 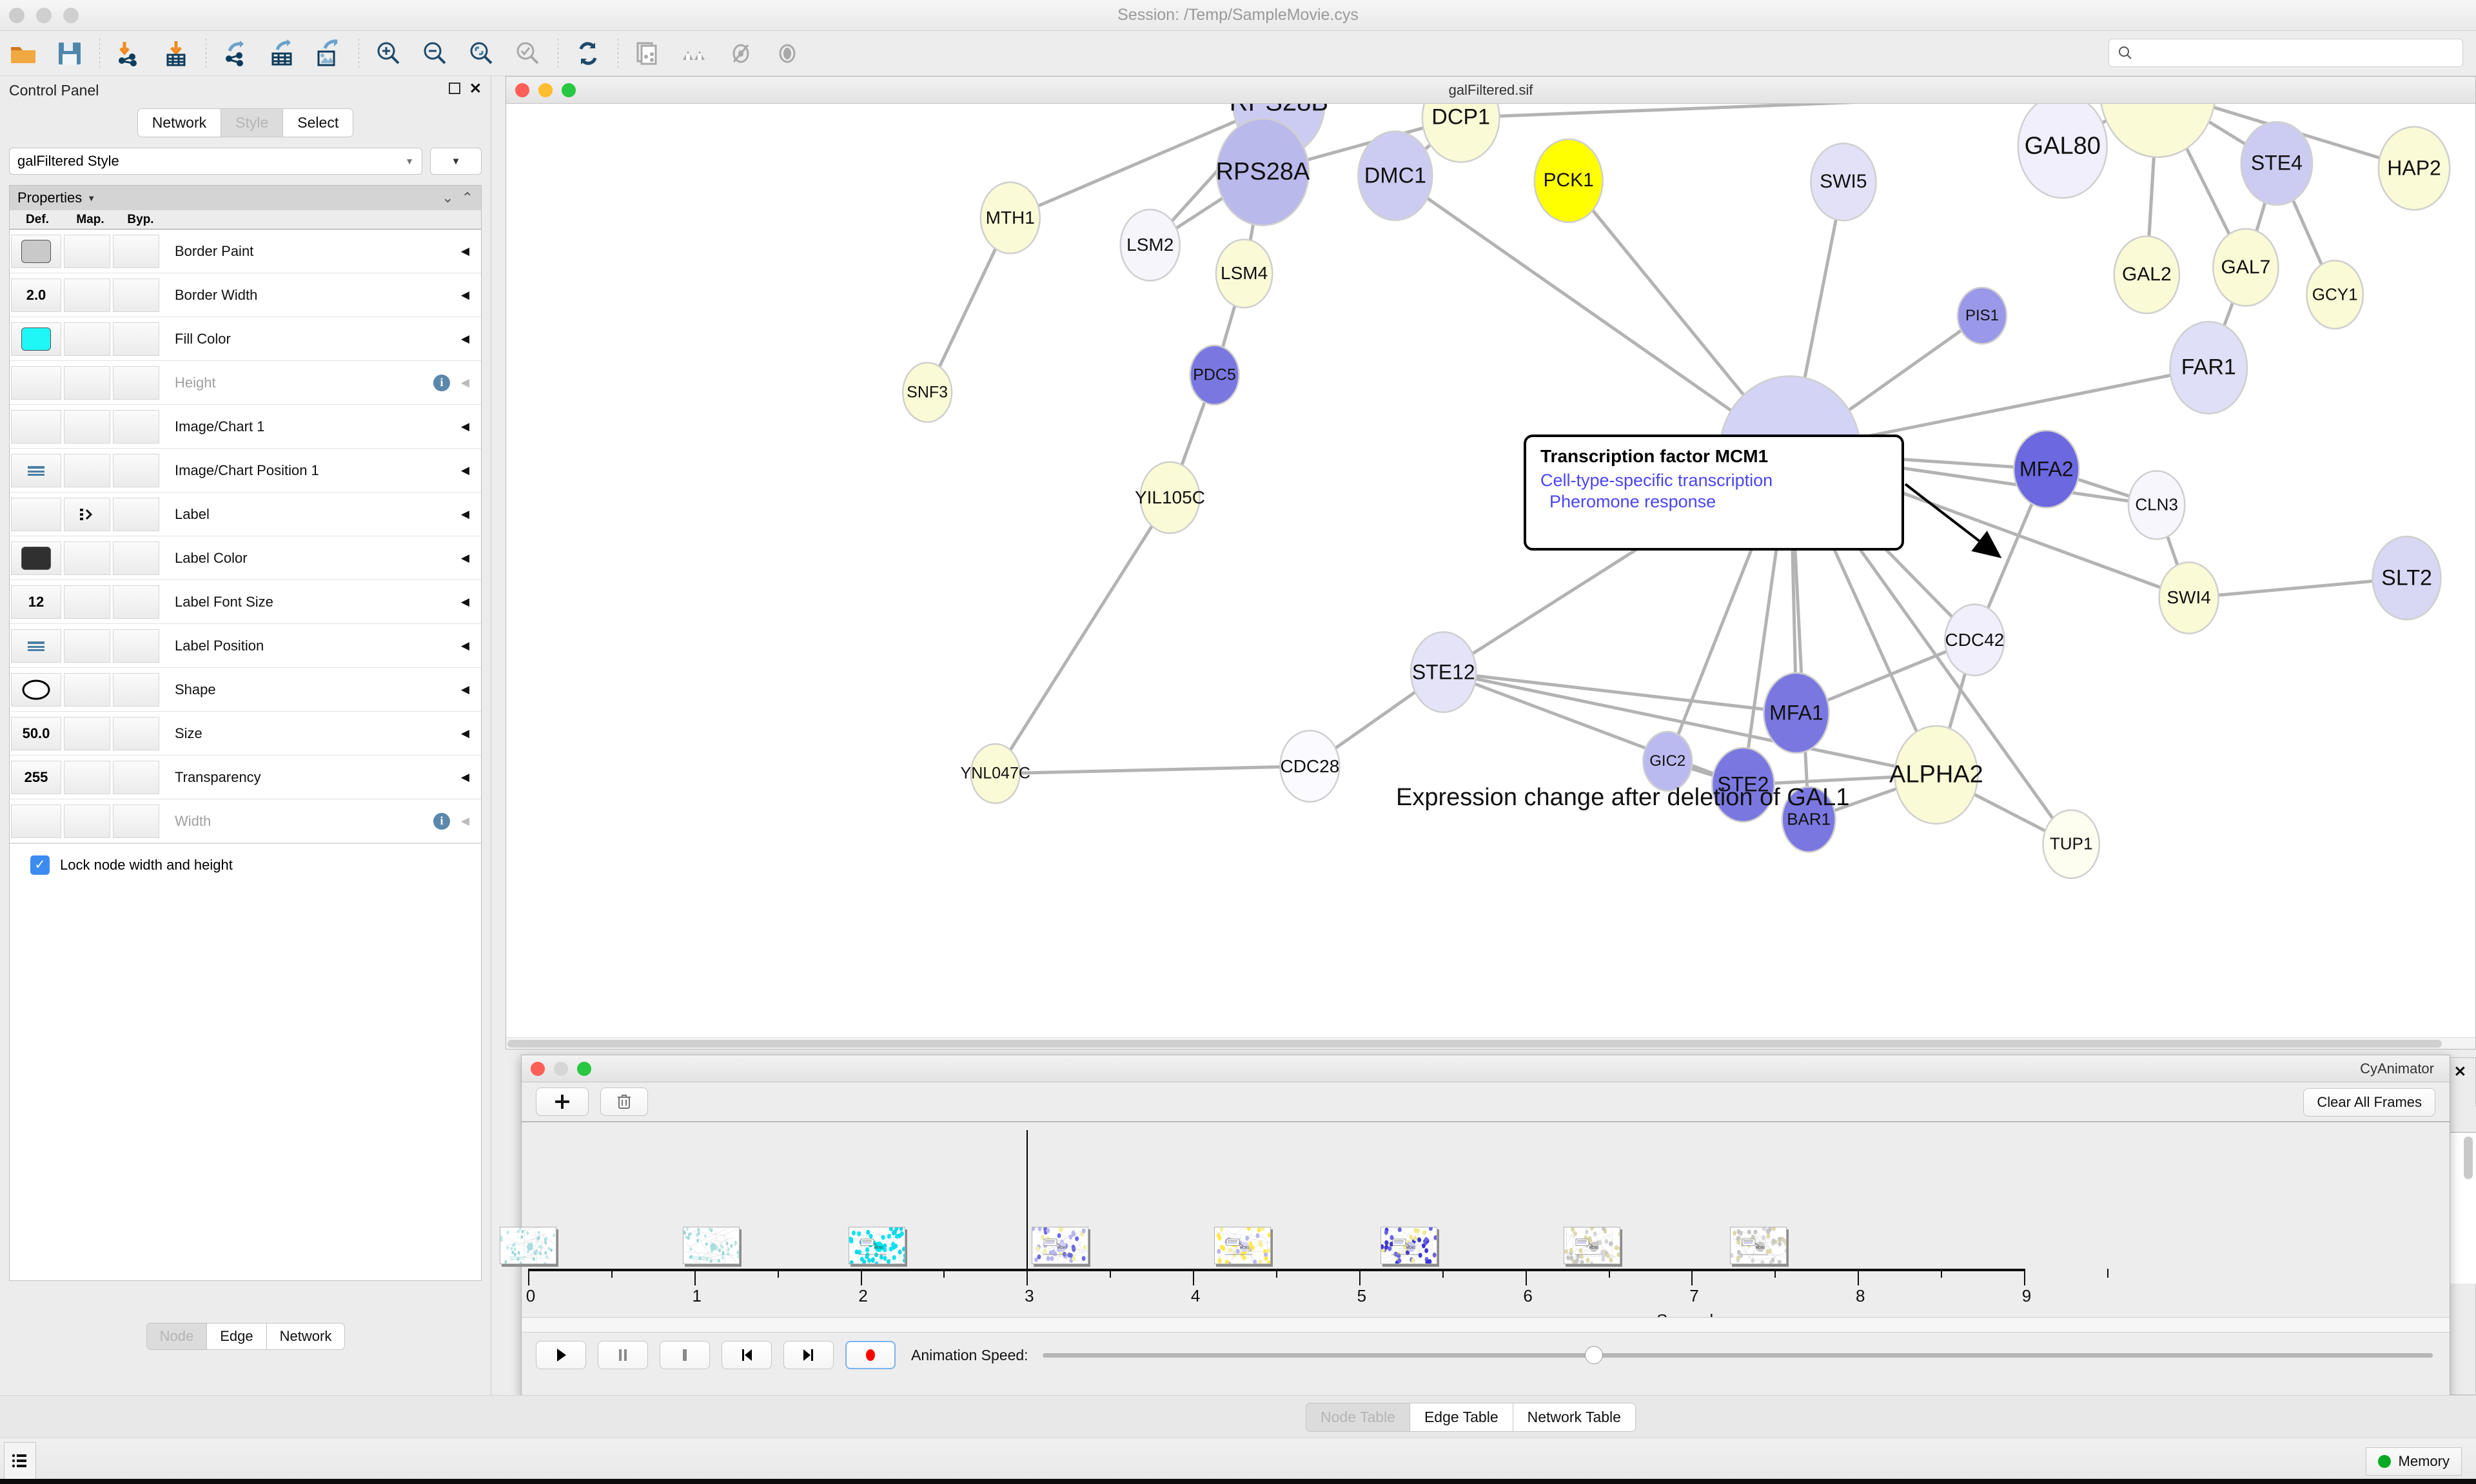 What do you see at coordinates (236, 1336) in the screenshot?
I see `tab-edge: Edge` at bounding box center [236, 1336].